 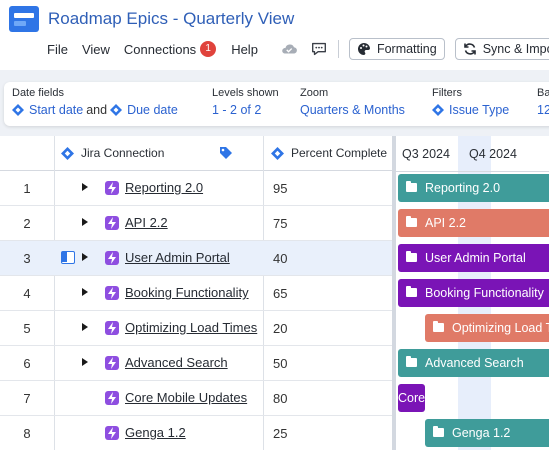 I want to click on and-text: and, so click(x=97, y=110).